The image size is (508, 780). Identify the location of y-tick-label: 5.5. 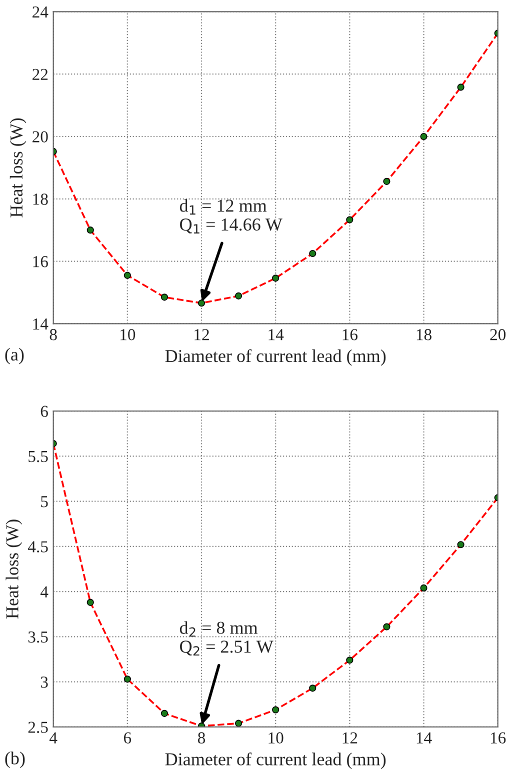
(38, 456).